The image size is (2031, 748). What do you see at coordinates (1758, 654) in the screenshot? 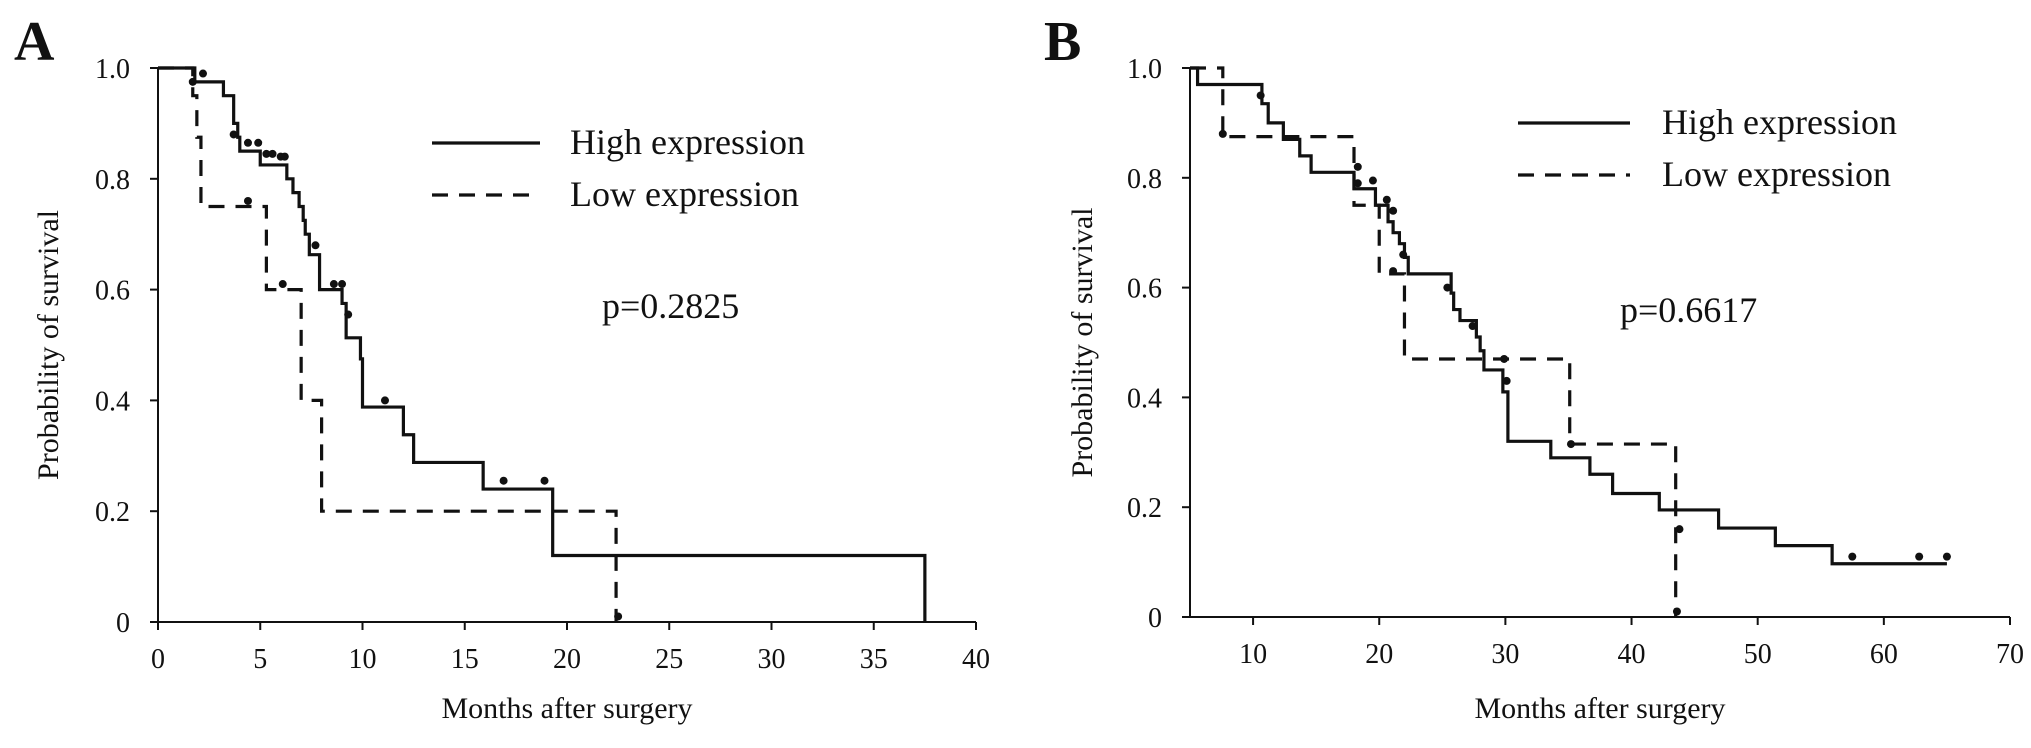
I see `x-tick-label: 50` at bounding box center [1758, 654].